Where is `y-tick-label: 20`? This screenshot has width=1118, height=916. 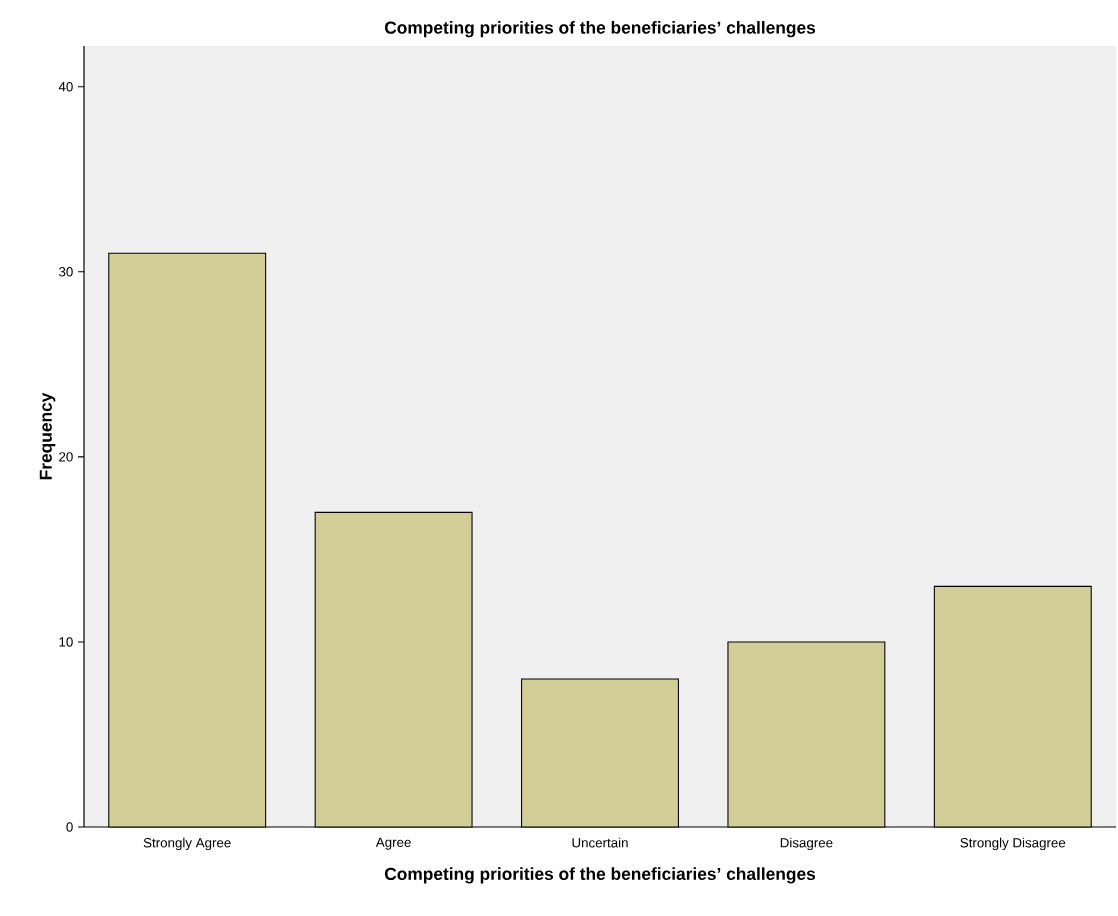
y-tick-label: 20 is located at coordinates (66, 457).